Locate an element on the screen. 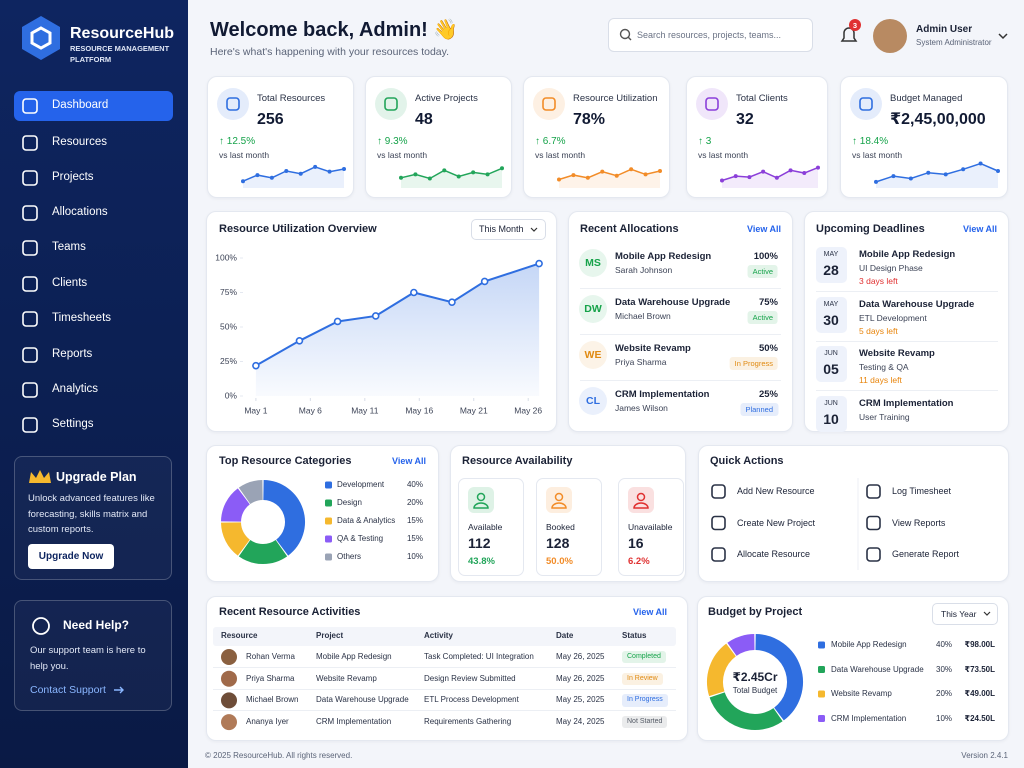  period-label: This Month is located at coordinates (501, 229).